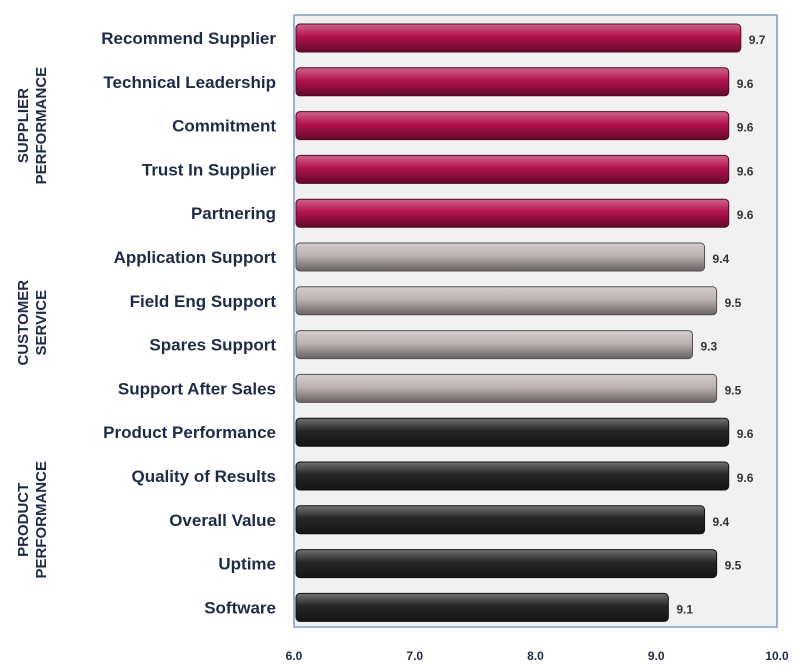  What do you see at coordinates (414, 656) in the screenshot?
I see `x-tick-label: 7.0` at bounding box center [414, 656].